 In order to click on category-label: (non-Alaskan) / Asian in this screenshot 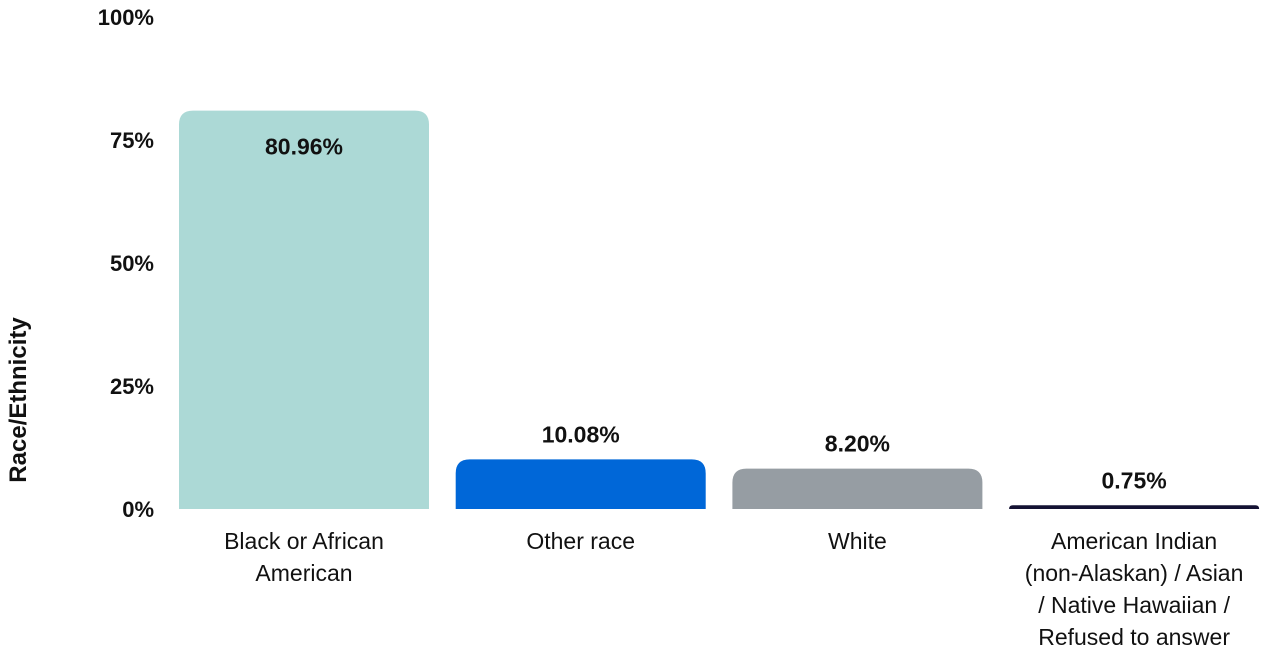, I will do `click(1134, 573)`.